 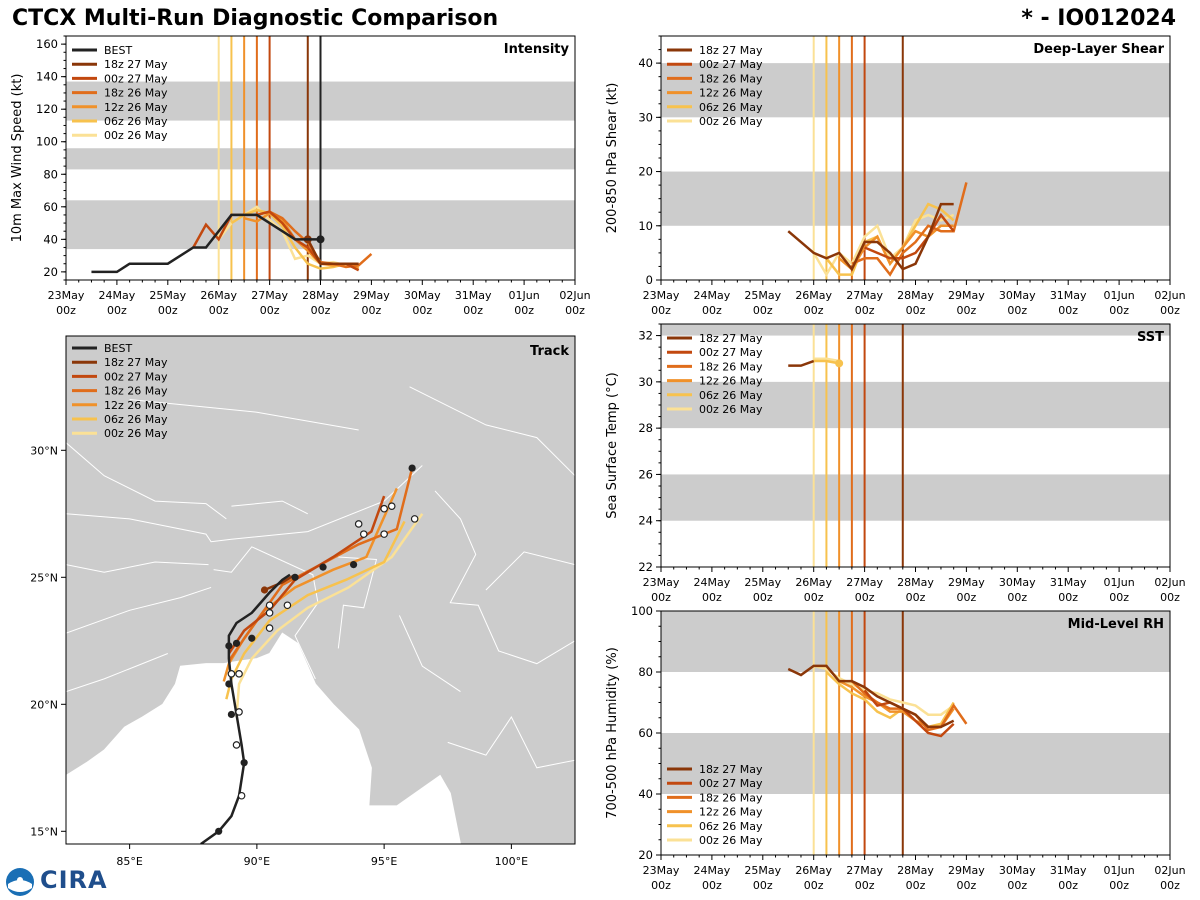 What do you see at coordinates (1119, 295) in the screenshot?
I see `shear-xtick-date: 01Jun` at bounding box center [1119, 295].